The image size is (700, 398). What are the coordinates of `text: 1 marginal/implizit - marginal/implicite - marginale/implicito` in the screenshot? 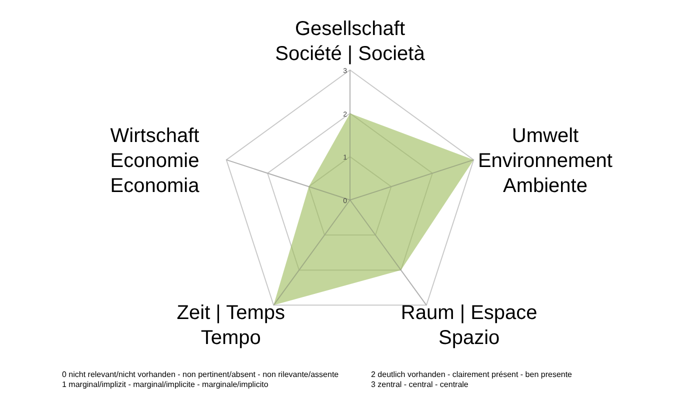 It's located at (165, 384).